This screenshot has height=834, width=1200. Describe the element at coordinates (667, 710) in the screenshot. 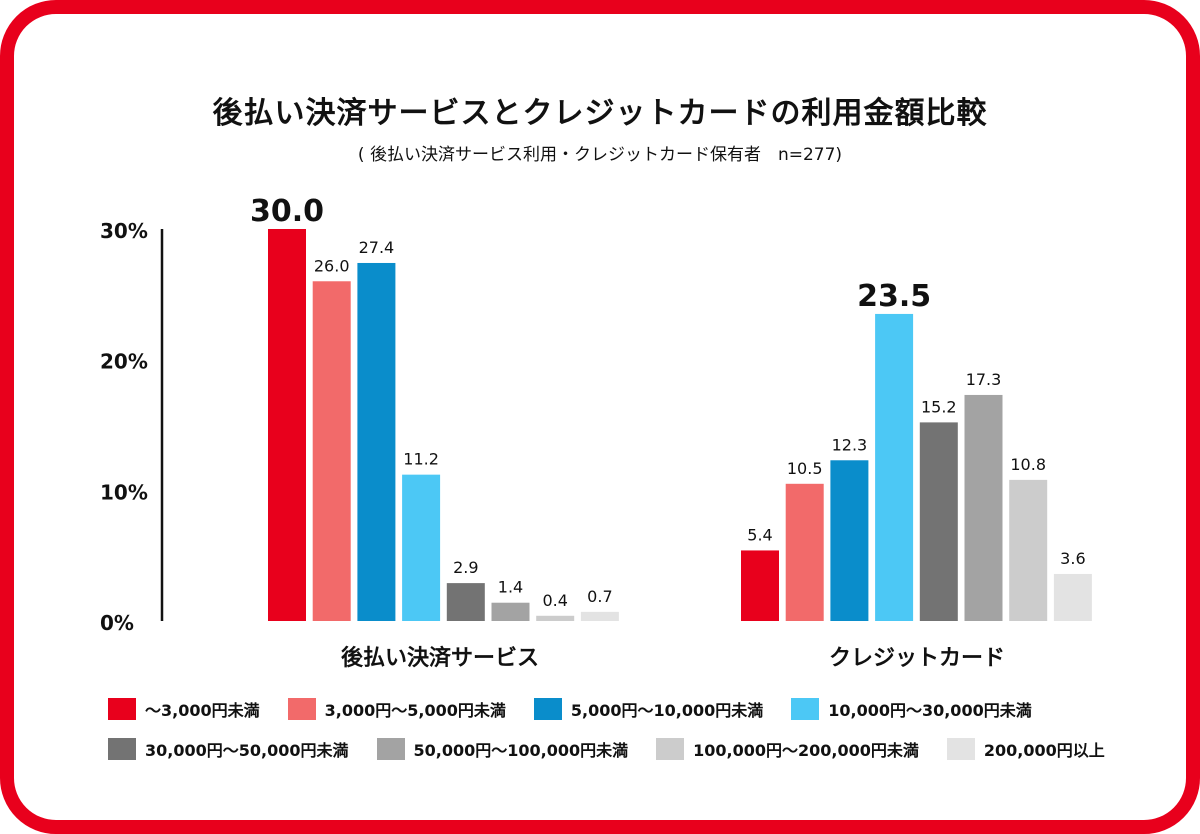

I see `legend-label: 5,000円〜10,000円未満` at that location.